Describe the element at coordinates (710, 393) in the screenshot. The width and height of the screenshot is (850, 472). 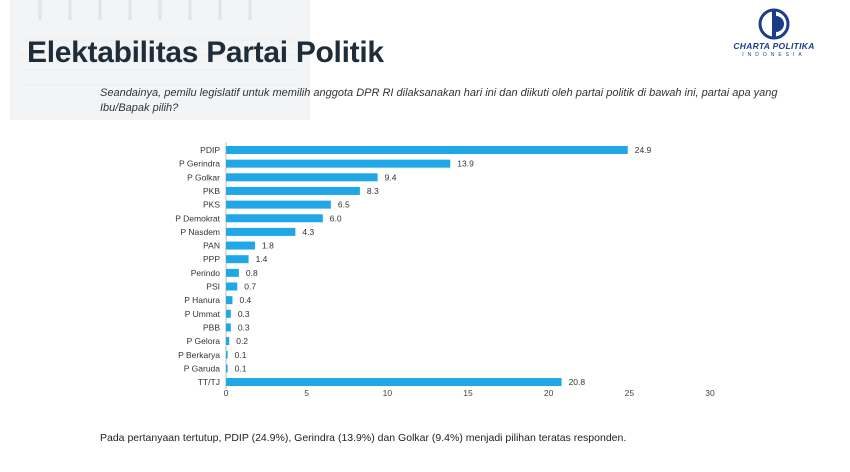
I see `x-tick-label: 30` at that location.